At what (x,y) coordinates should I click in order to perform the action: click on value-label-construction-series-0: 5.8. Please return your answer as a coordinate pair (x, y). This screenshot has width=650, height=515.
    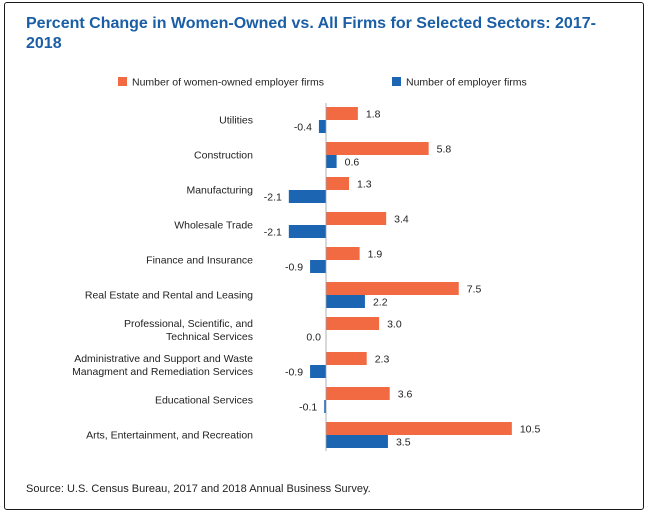
    Looking at the image, I should click on (444, 149).